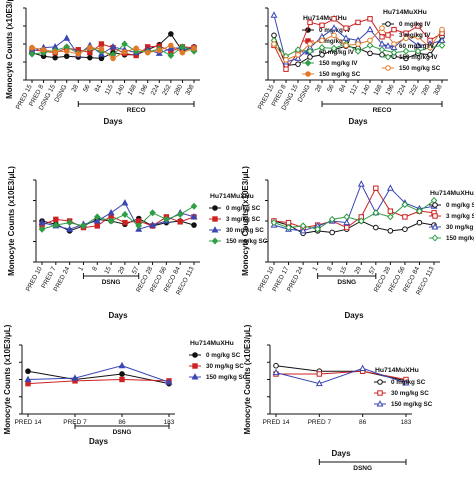  I want to click on legend-entry: 60 mg/kg IV, so click(417, 46).